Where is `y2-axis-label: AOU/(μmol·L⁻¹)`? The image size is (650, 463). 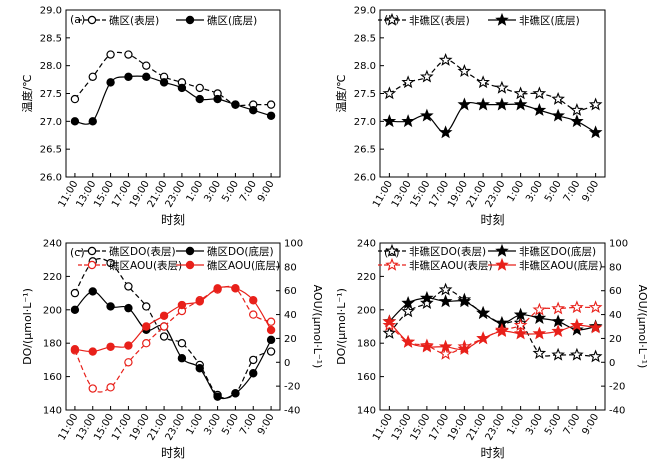 y2-axis-label: AOU/(μmol·L⁻¹) is located at coordinates (642, 327).